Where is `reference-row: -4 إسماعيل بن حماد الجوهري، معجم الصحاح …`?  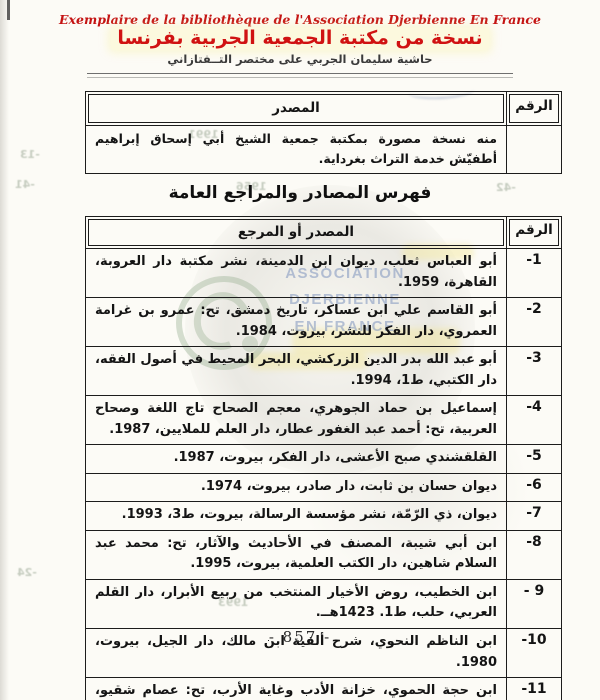 reference-row: -4 إسماعيل بن حماد الجوهري، معجم الصحاح … is located at coordinates (323, 420).